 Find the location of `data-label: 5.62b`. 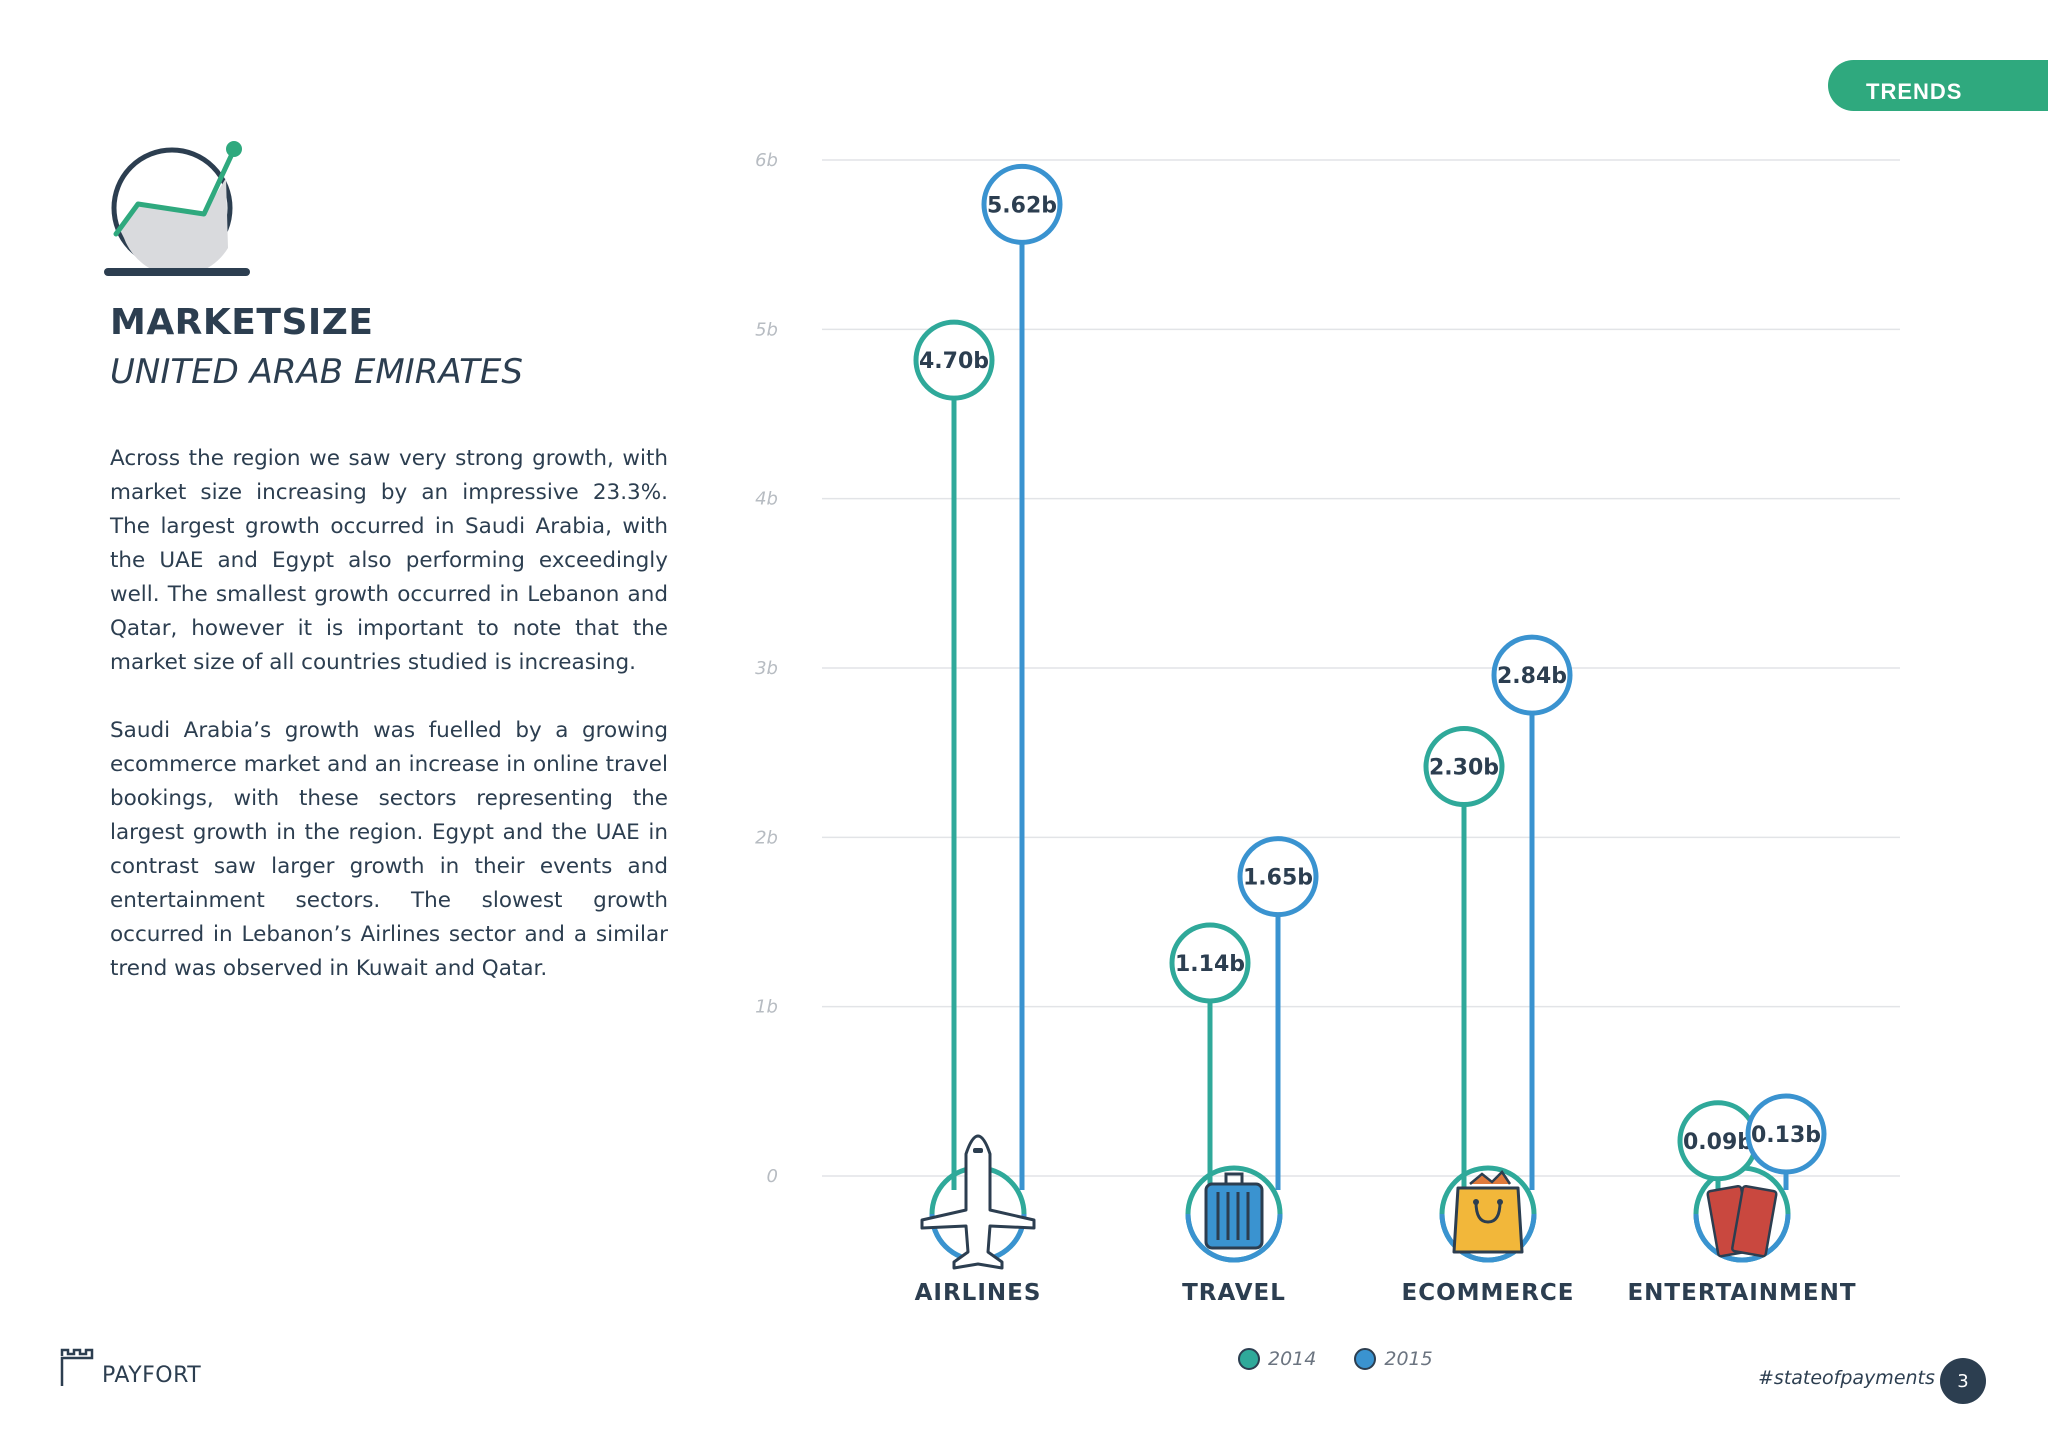

data-label: 5.62b is located at coordinates (1022, 205).